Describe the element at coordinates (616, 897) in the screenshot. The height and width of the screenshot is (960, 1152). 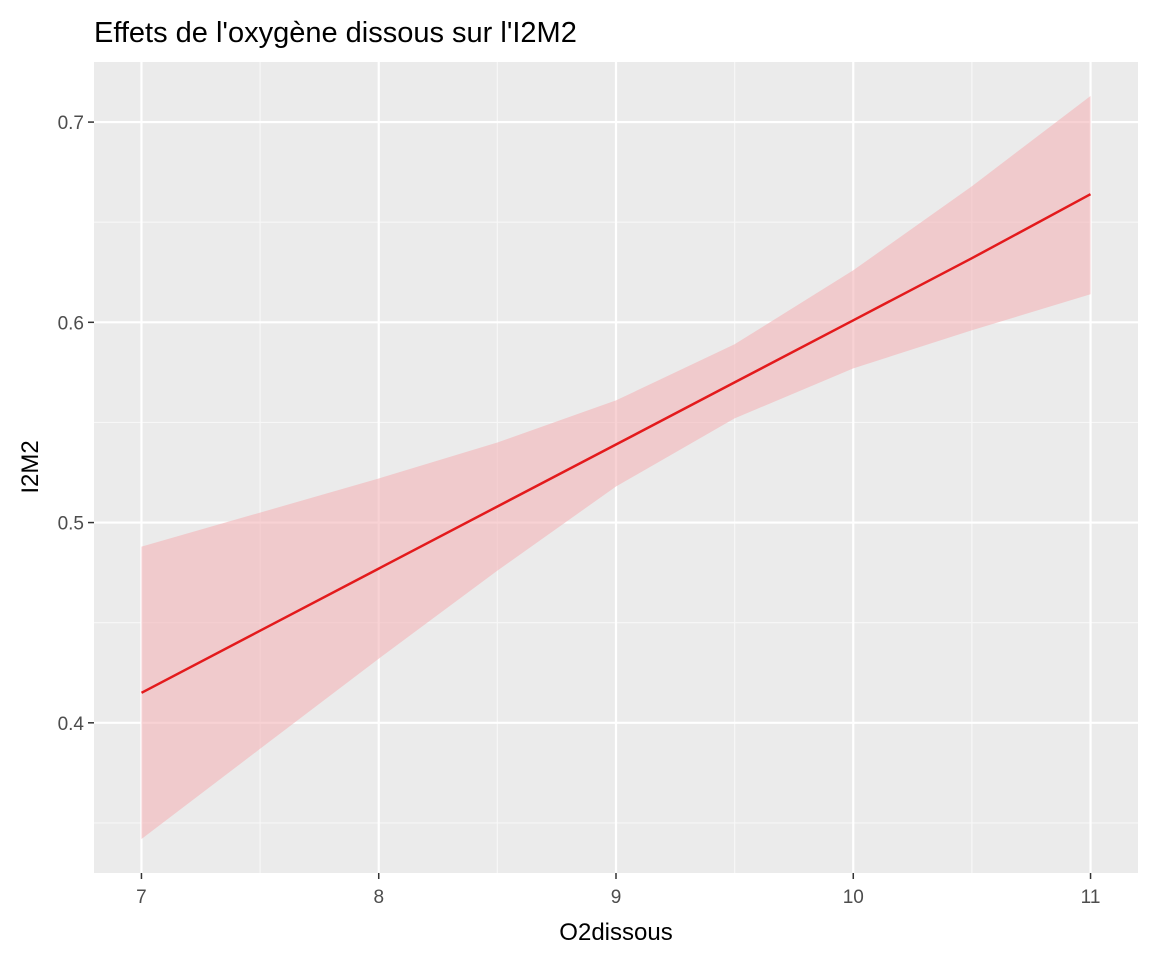
I see `x-tick-label: 9` at that location.